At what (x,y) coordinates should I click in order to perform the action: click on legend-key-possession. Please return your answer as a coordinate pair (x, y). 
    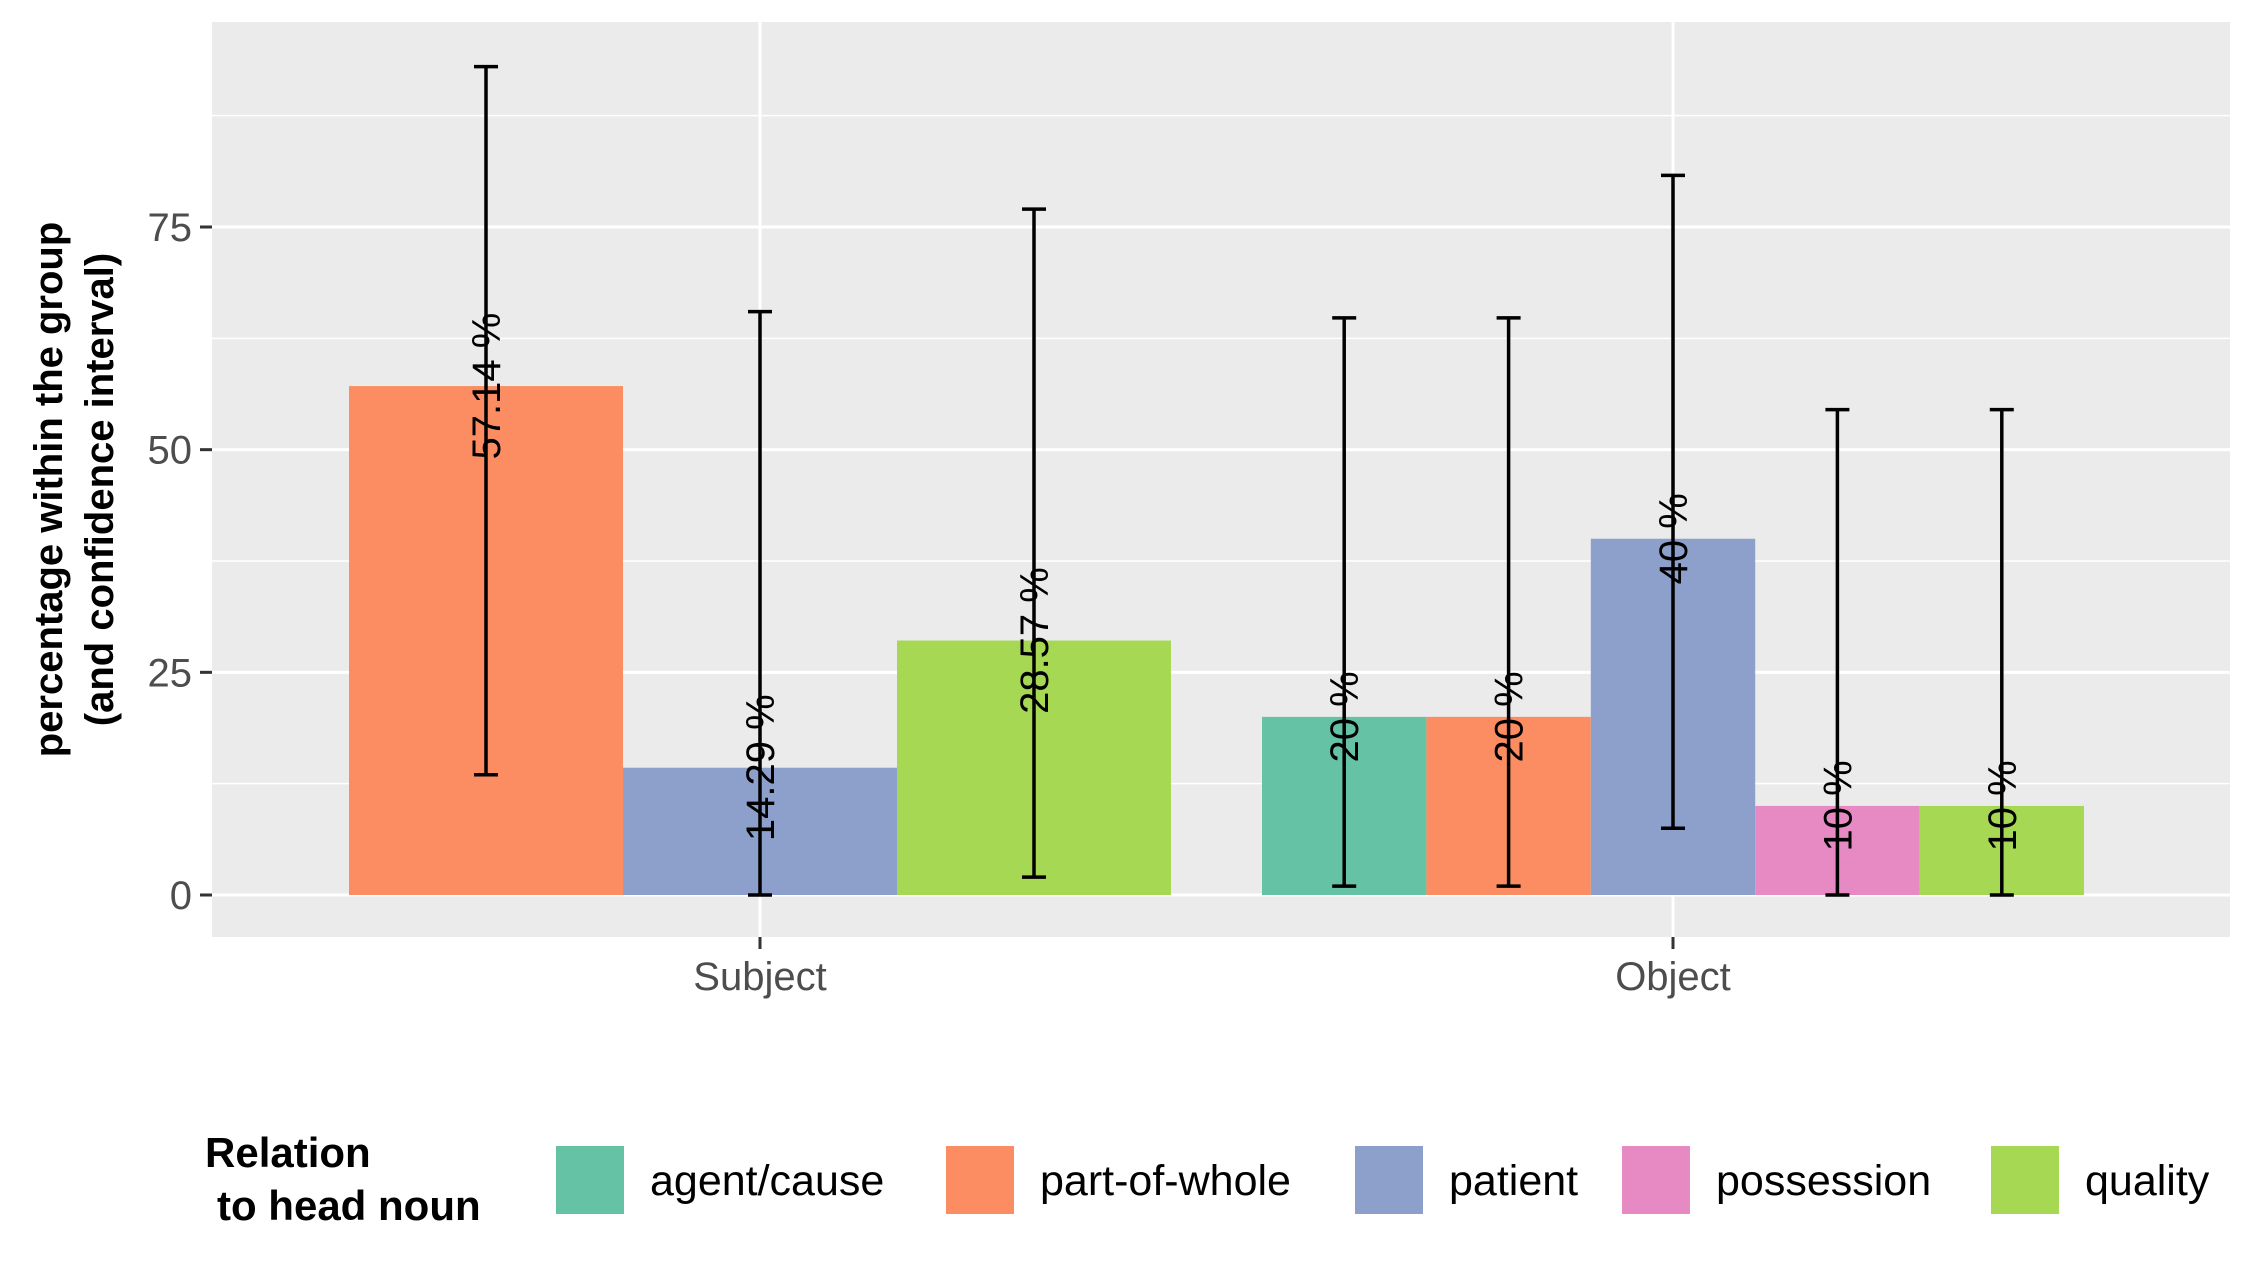
    Looking at the image, I should click on (1656, 1180).